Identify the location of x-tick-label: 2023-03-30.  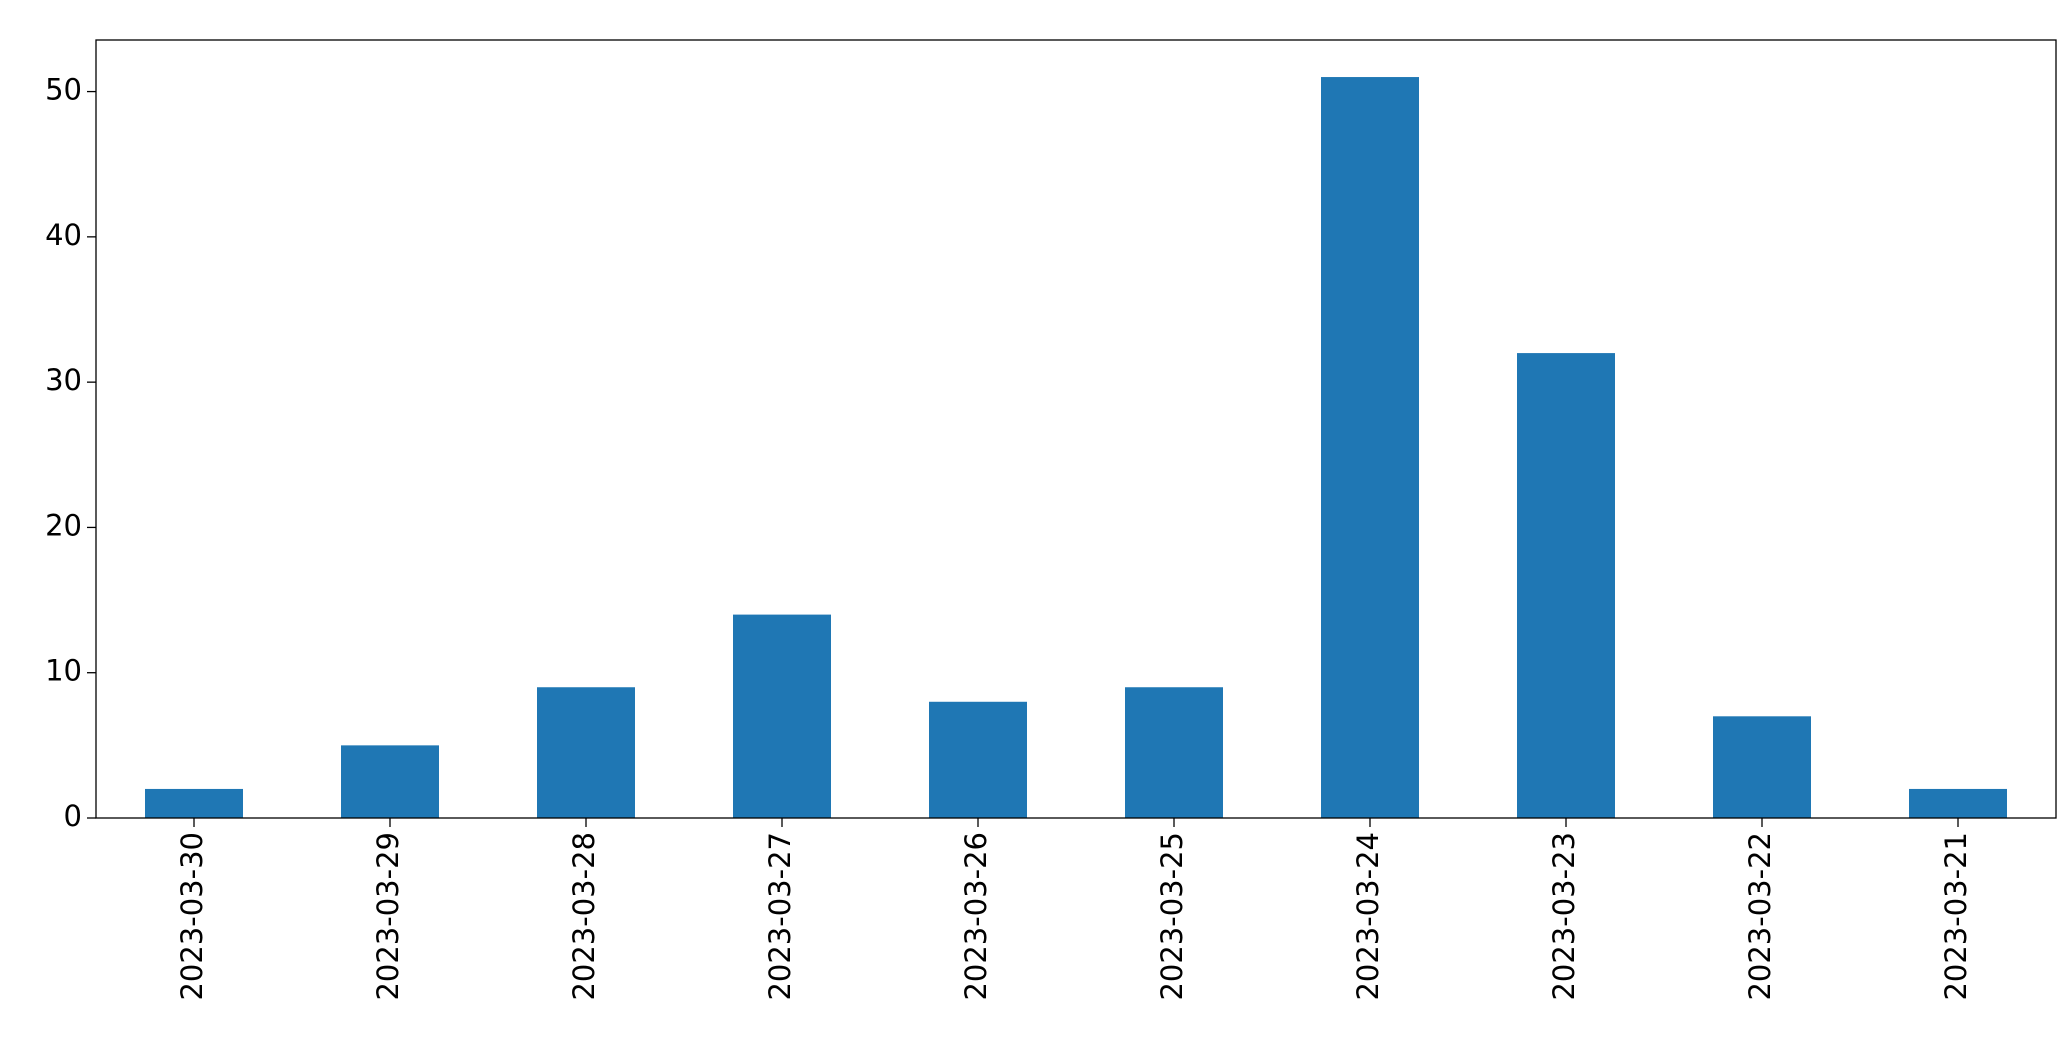
(192, 916).